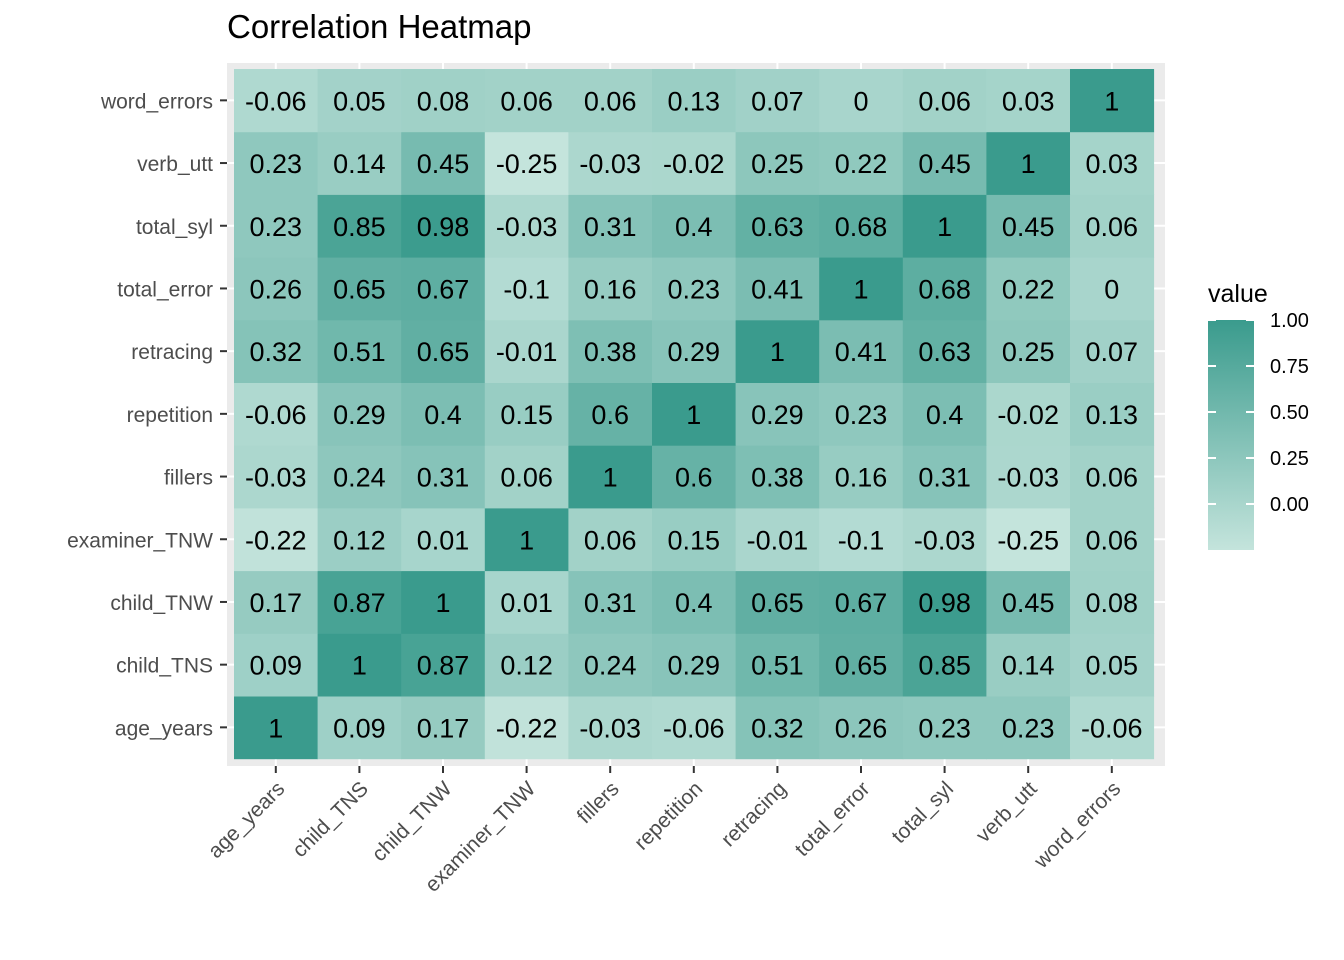 This screenshot has height=960, width=1344. I want to click on heatmap-cell-repetition-fillers, so click(610, 414).